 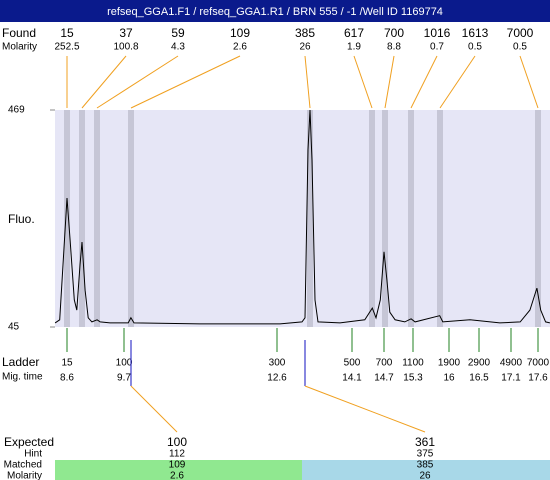 I want to click on found-size: 59, so click(x=178, y=33).